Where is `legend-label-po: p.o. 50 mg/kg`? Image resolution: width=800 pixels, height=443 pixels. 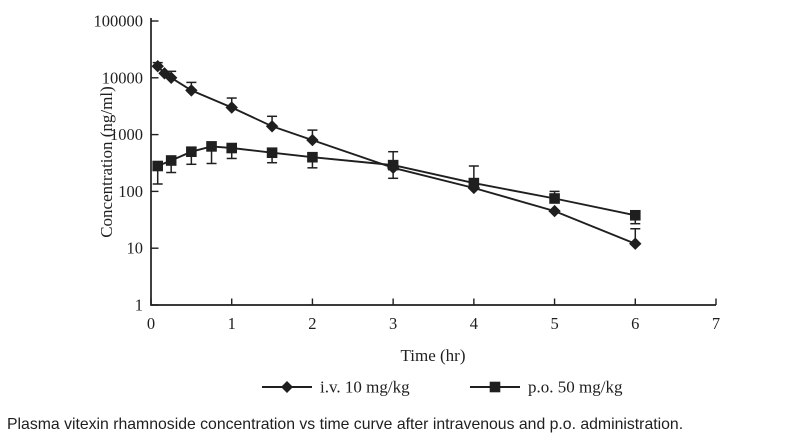
legend-label-po: p.o. 50 mg/kg is located at coordinates (575, 387).